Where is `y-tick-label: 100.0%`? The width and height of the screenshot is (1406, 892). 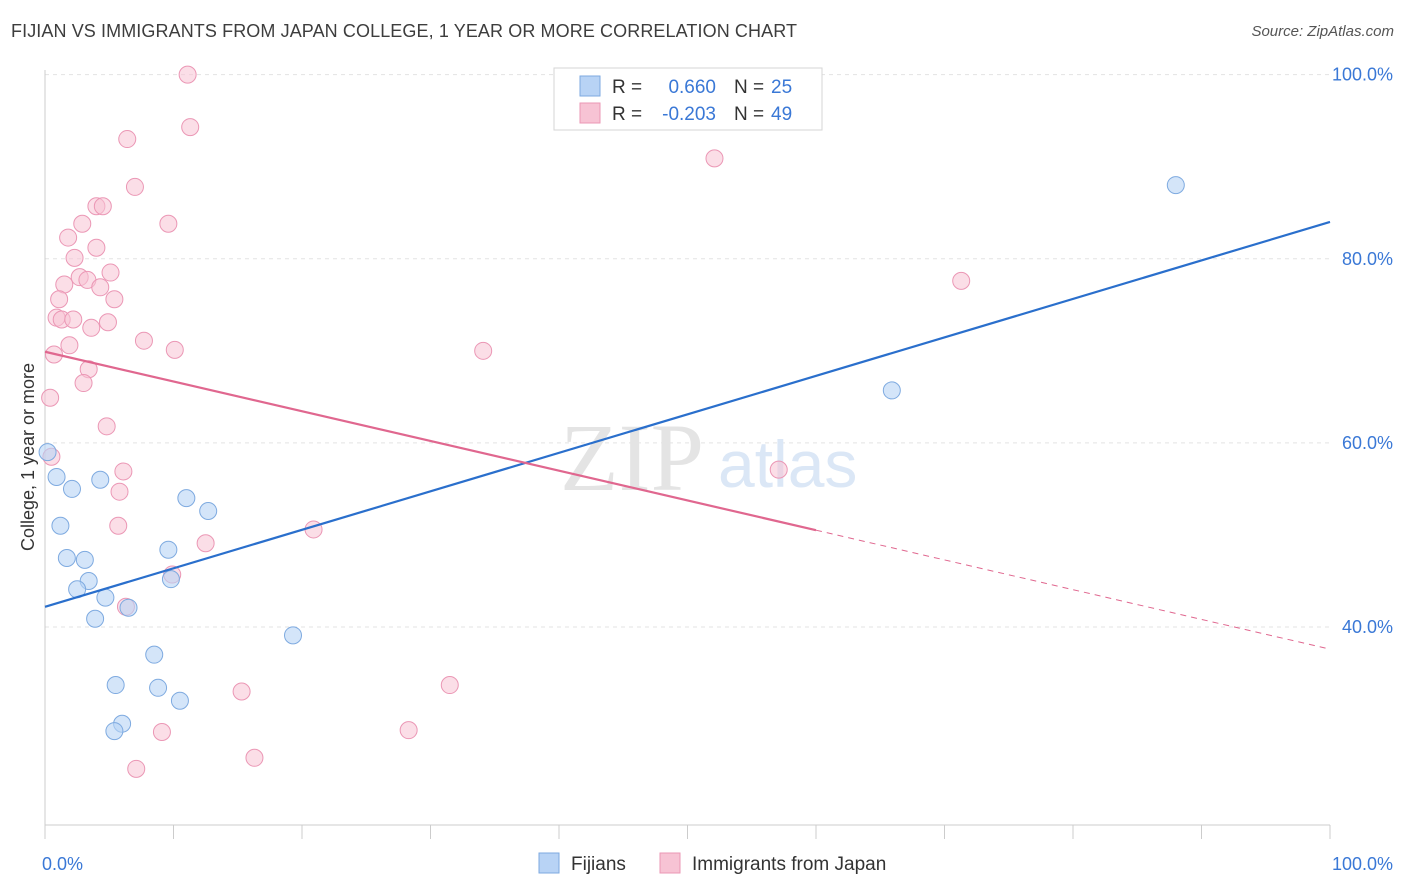
y-tick-label: 100.0% is located at coordinates (1362, 75).